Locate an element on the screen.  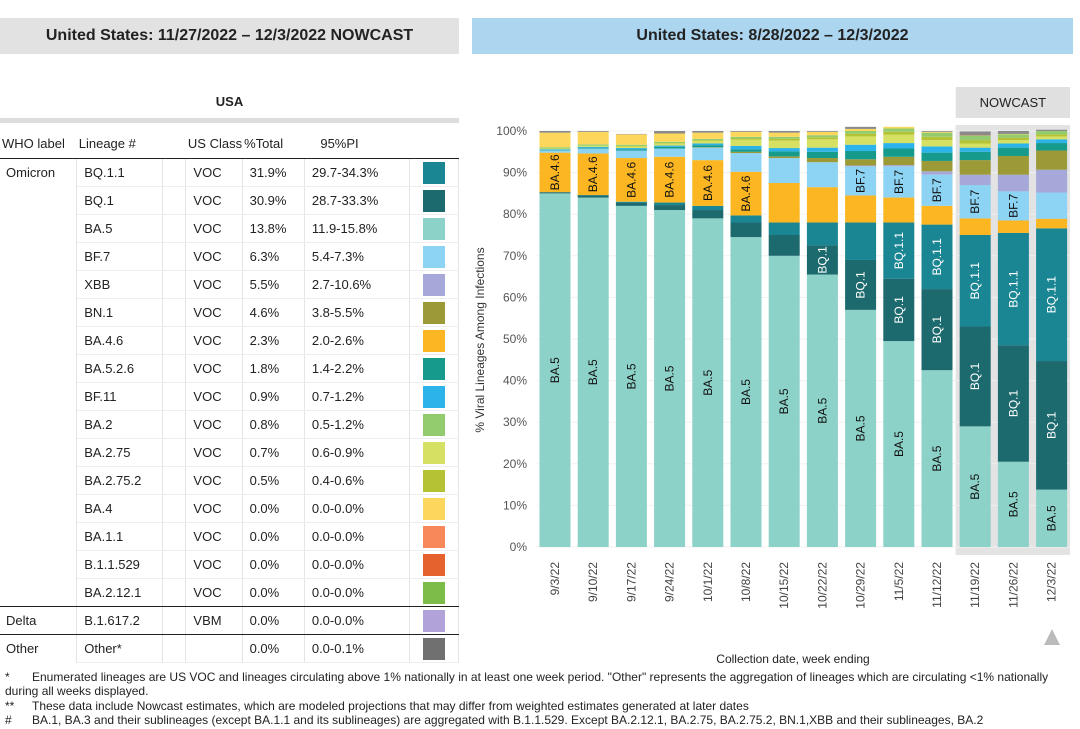
percent-total: 0.0% is located at coordinates (273, 620).